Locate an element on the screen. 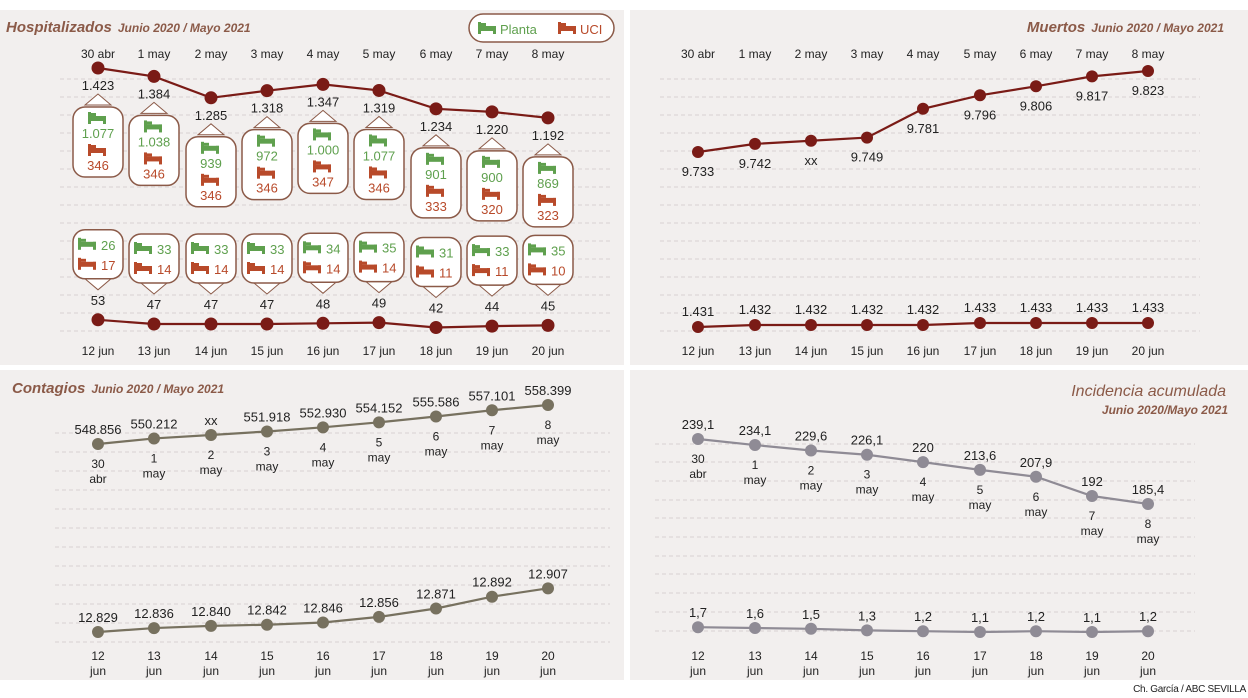 This screenshot has width=1248, height=698. uci-value: 346 is located at coordinates (211, 195).